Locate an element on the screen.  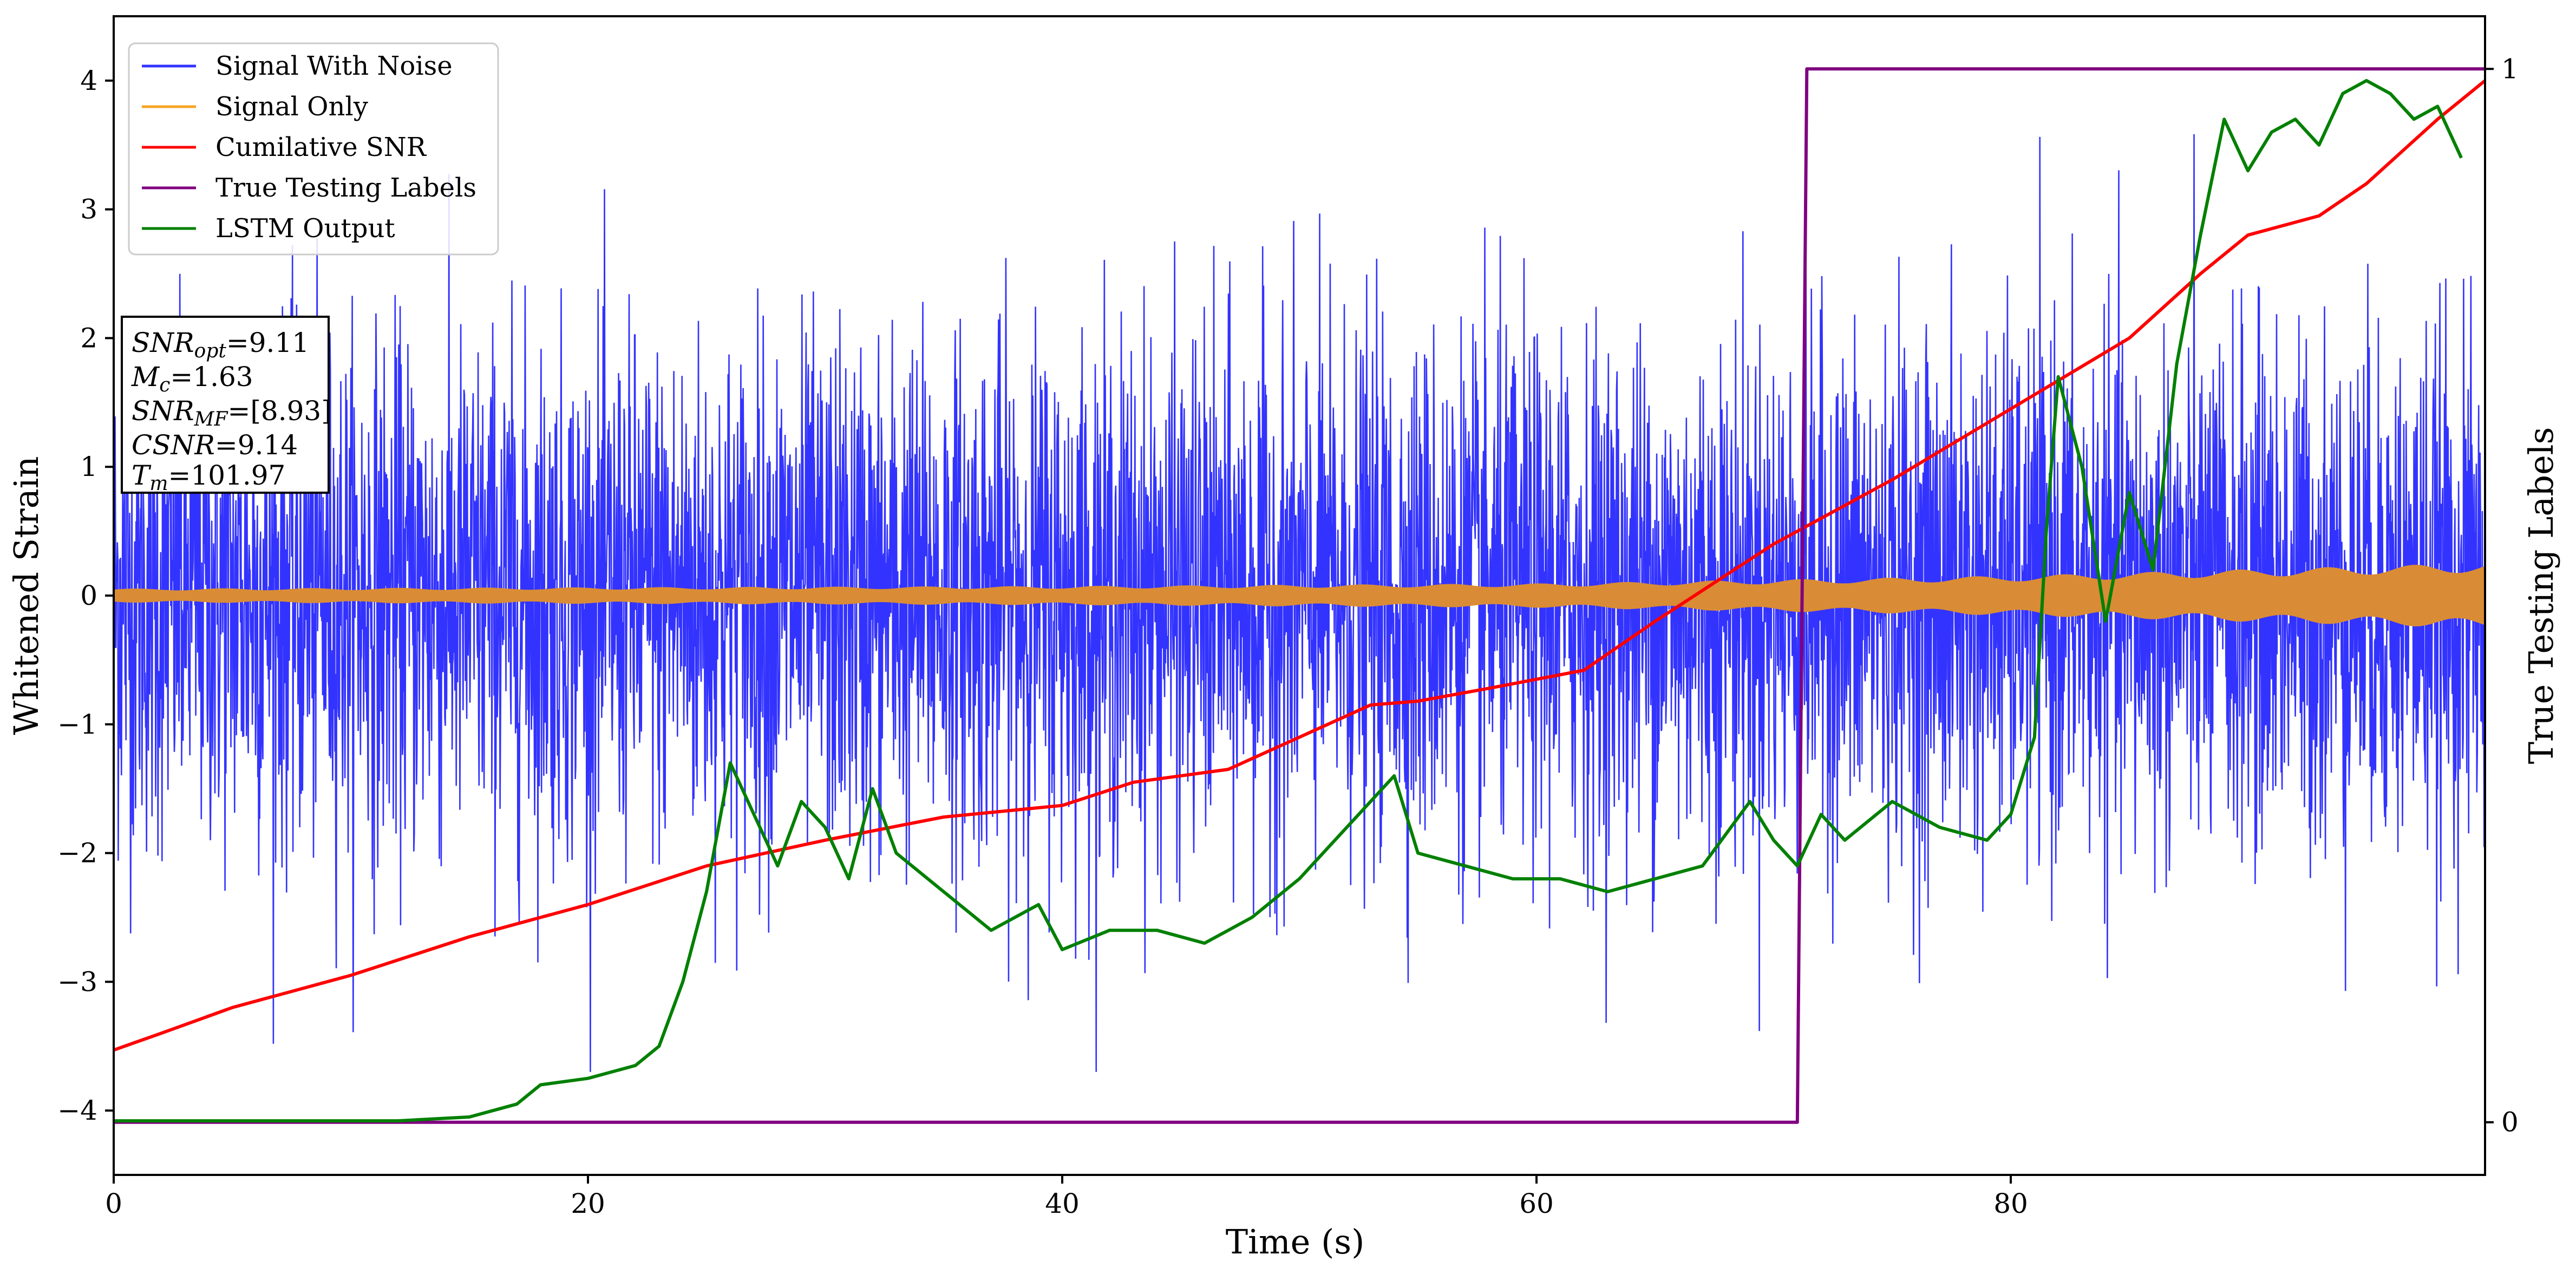
legend-item: LSTM Output is located at coordinates (268, 228).